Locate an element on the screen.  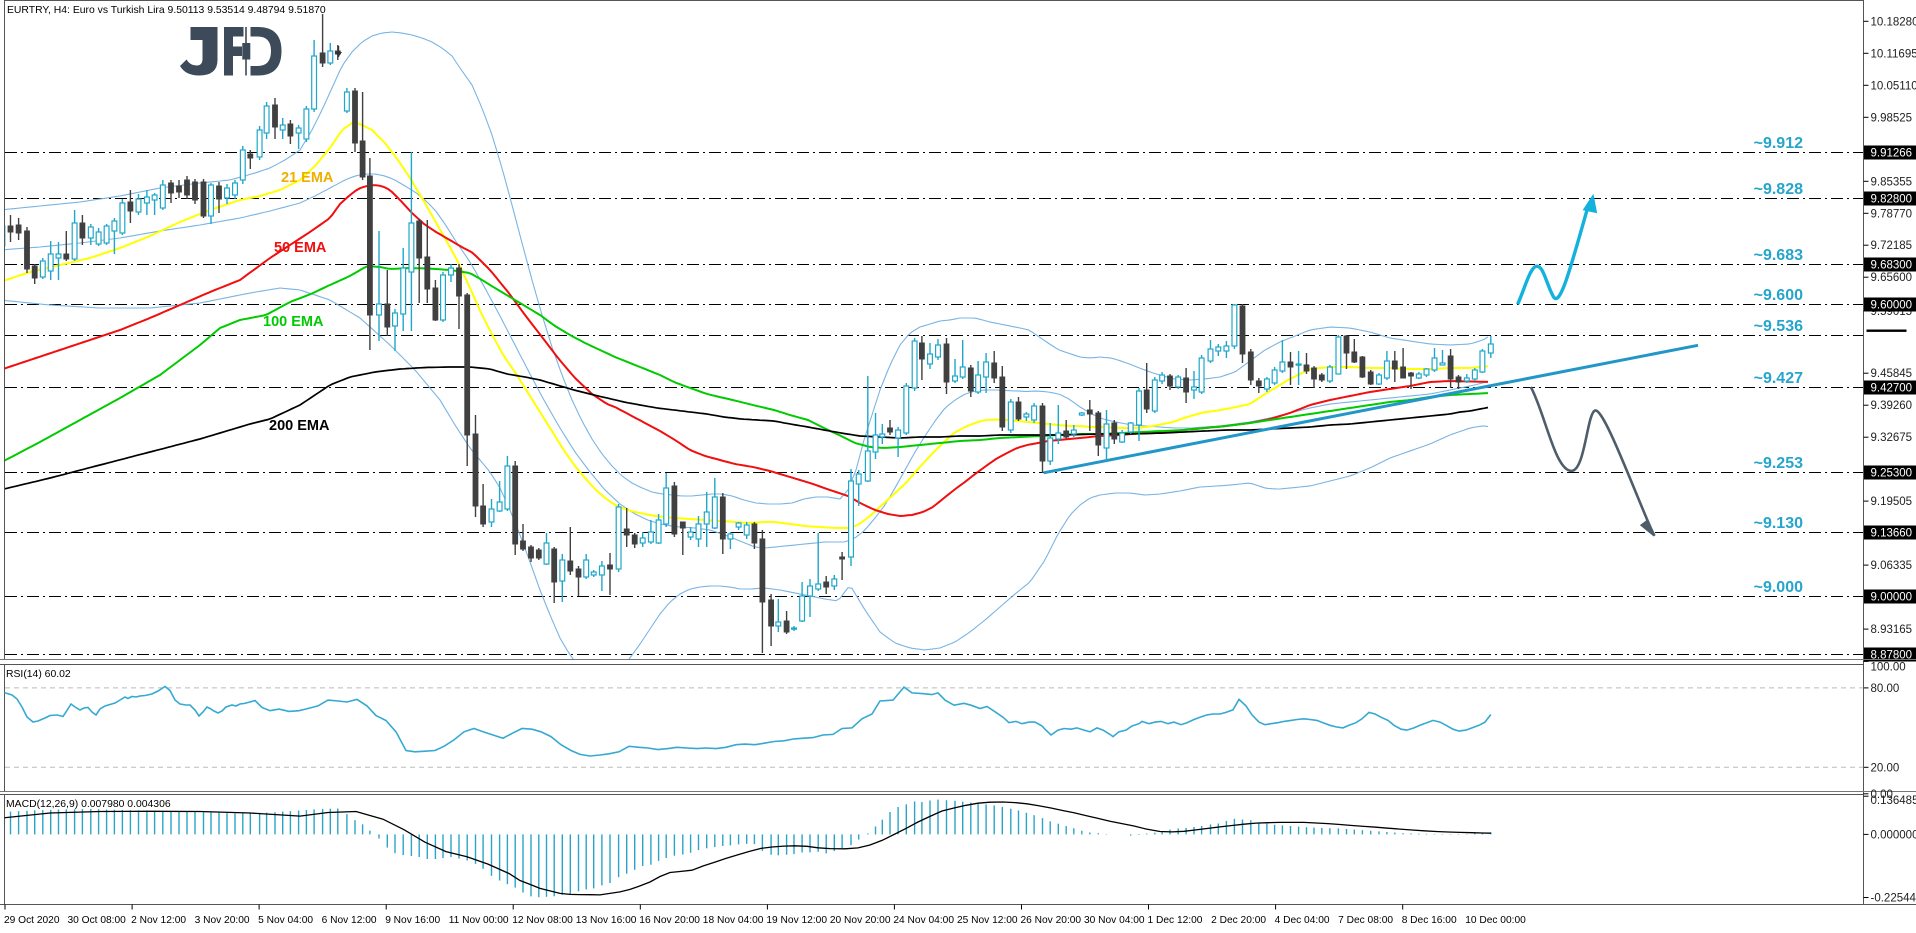
svg-text: 9.85355 is located at coordinates (1892, 182).